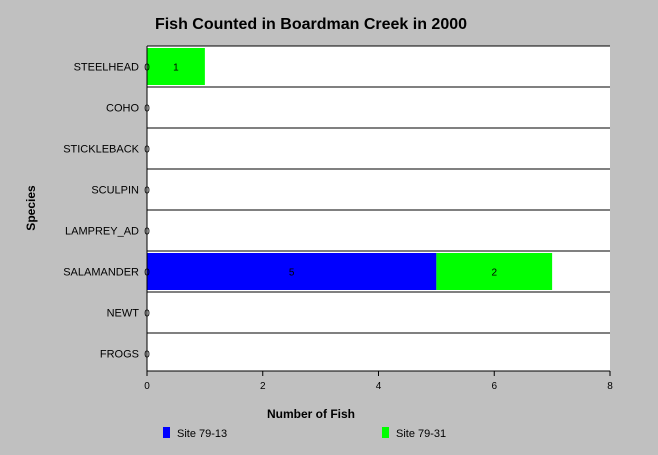 The width and height of the screenshot is (658, 455). Describe the element at coordinates (311, 414) in the screenshot. I see `x-axis-title: Number of Fish` at that location.